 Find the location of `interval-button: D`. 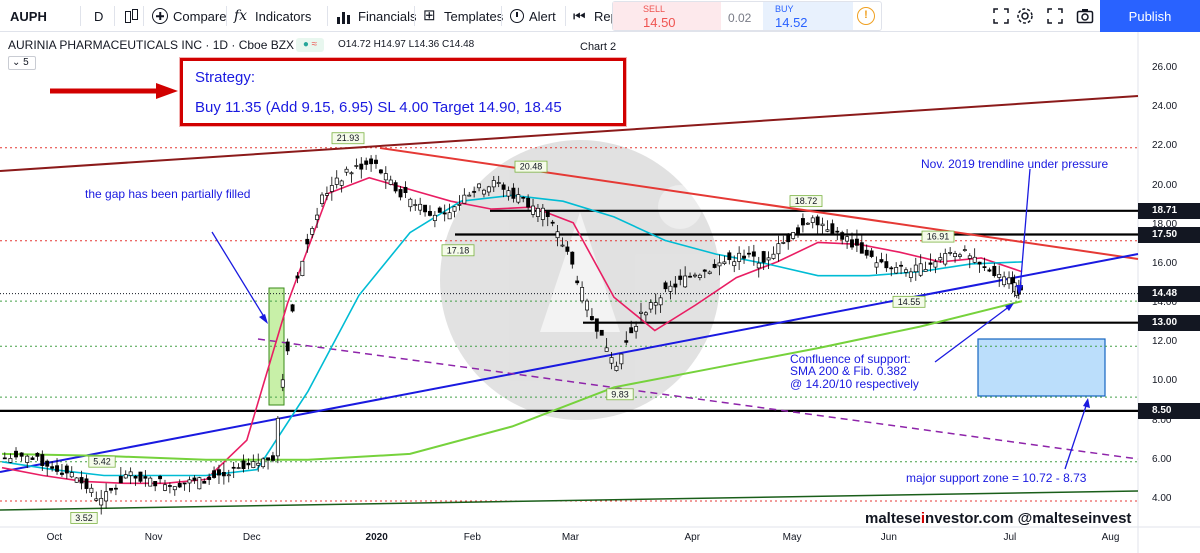

interval-button: D is located at coordinates (98, 16).